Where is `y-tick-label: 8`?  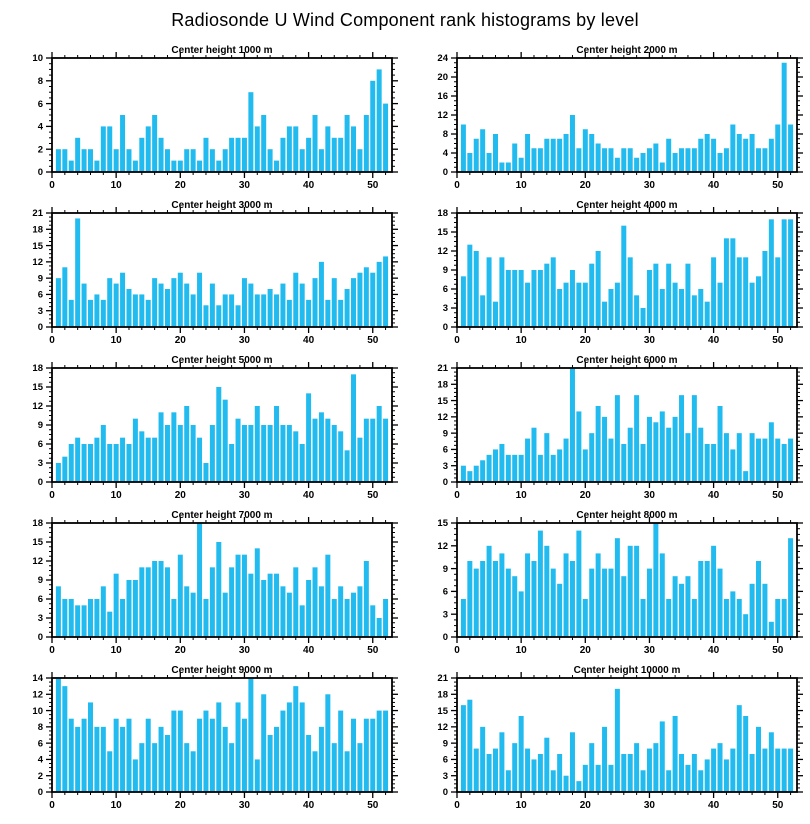 y-tick-label: 8 is located at coordinates (40, 81).